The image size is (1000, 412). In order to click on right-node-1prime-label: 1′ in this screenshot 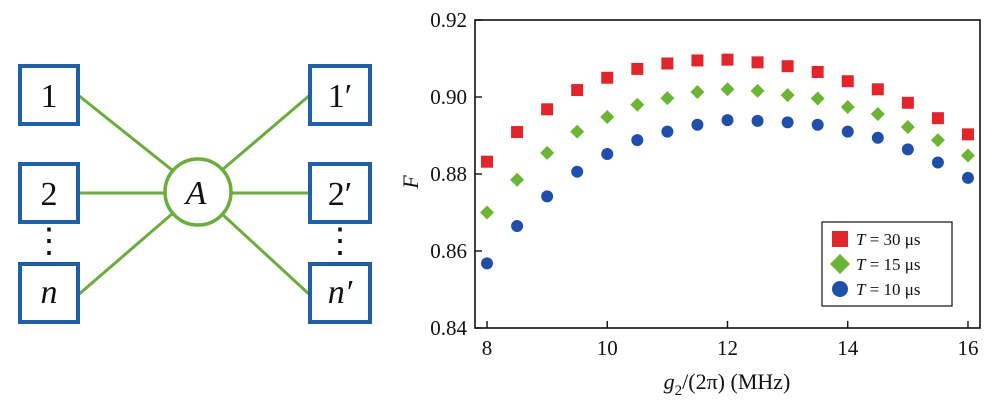, I will do `click(340, 96)`.